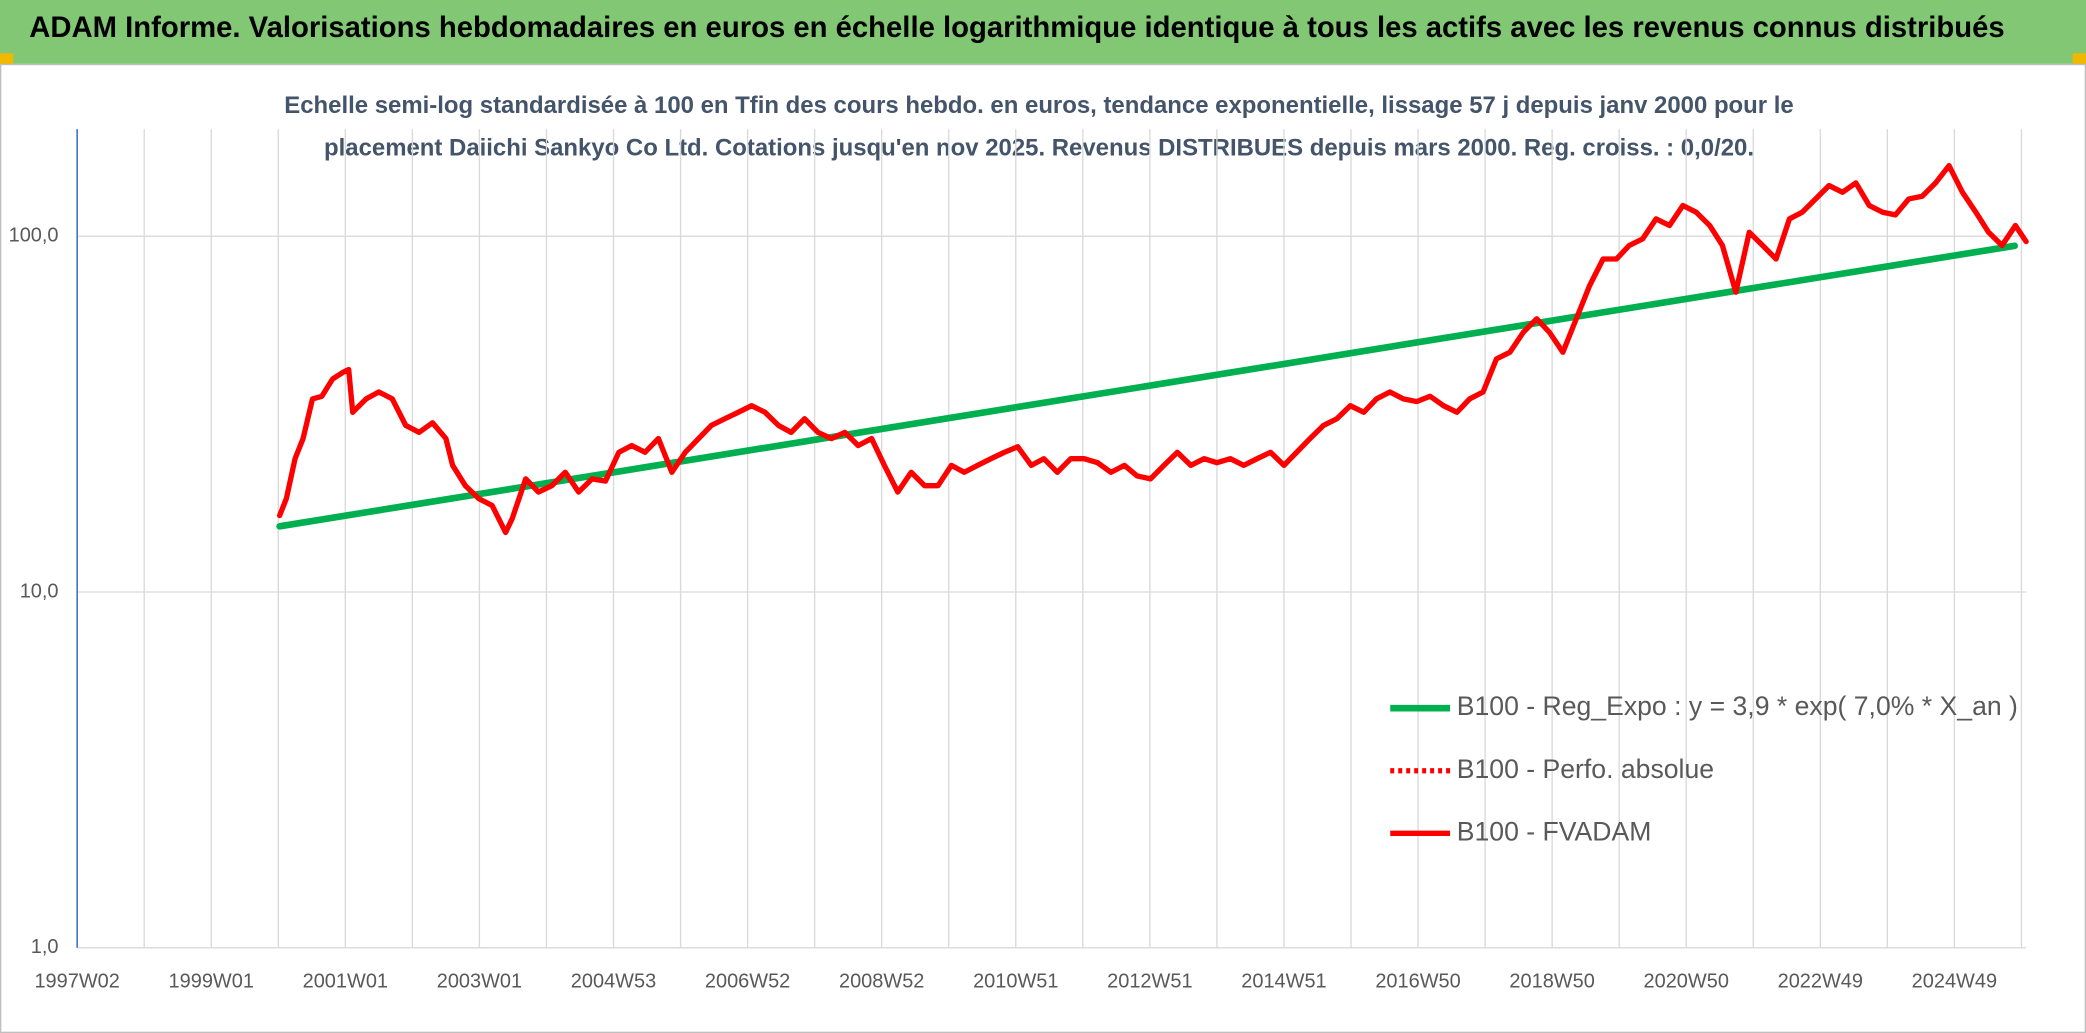 This screenshot has width=2086, height=1033. I want to click on x-tick-label: 2003W01, so click(479, 982).